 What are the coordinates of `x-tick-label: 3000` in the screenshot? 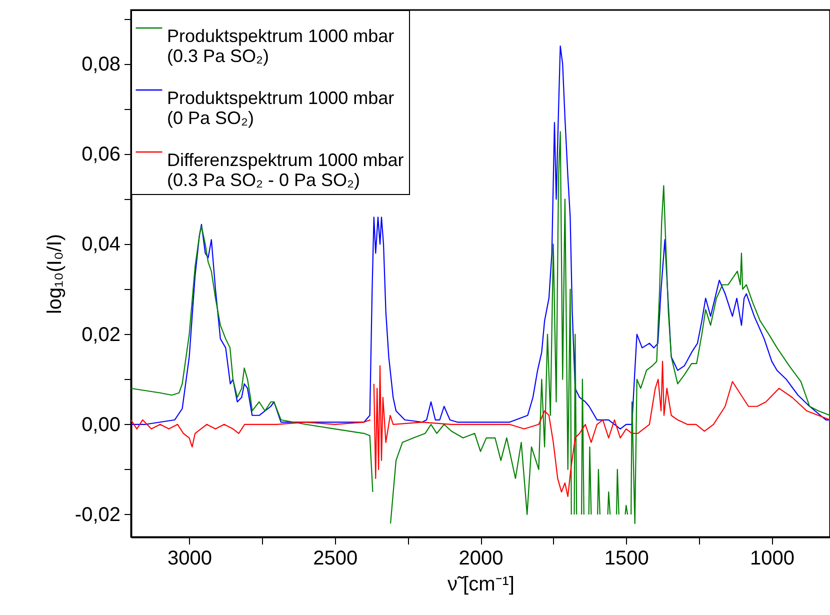 It's located at (190, 559).